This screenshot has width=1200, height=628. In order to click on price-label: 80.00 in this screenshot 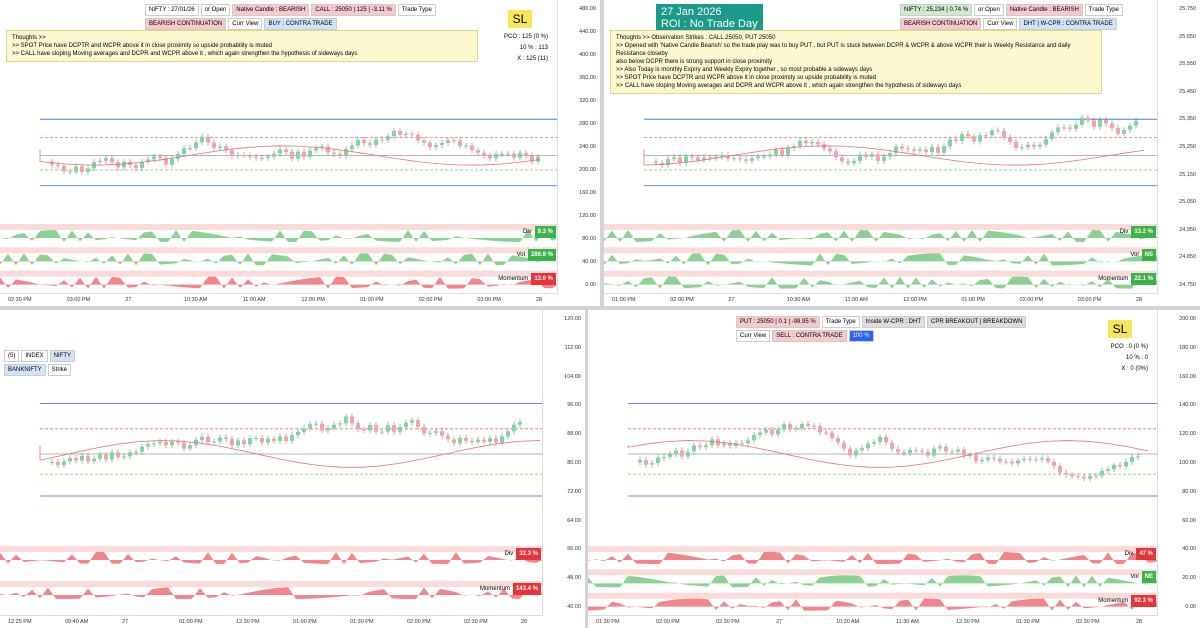, I will do `click(1189, 491)`.